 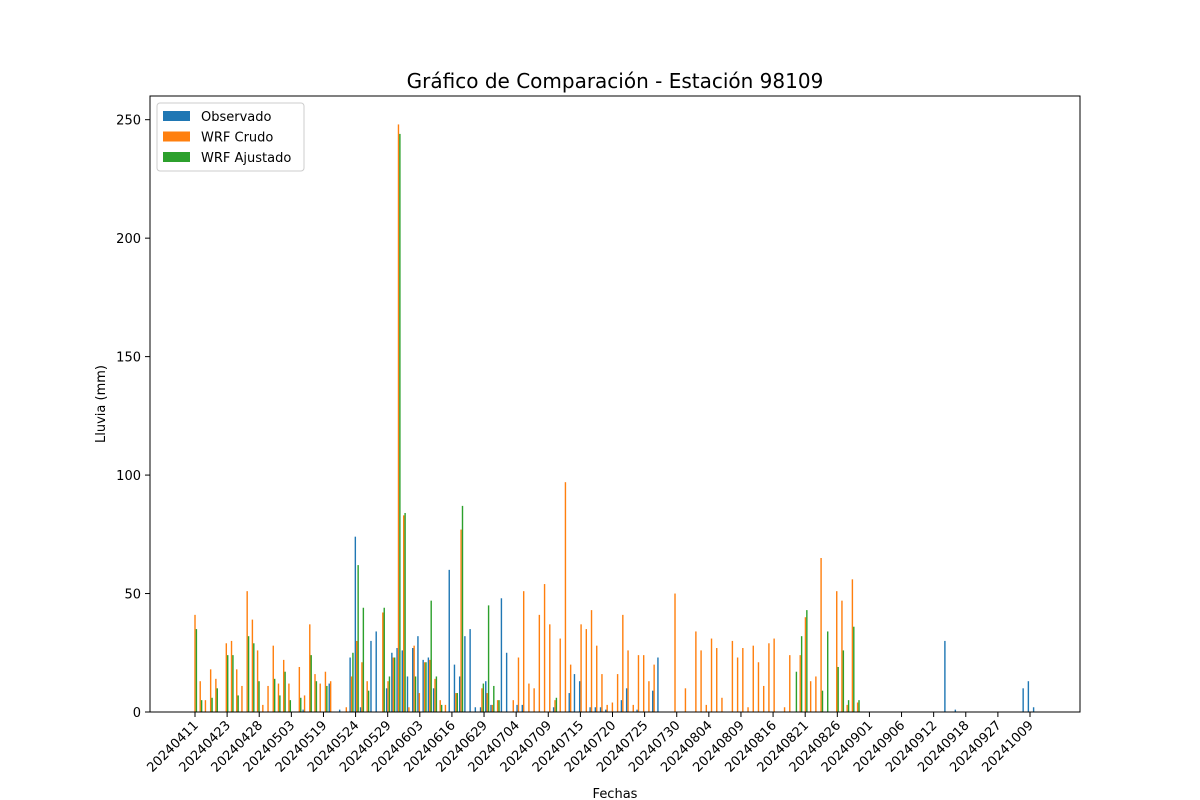 What do you see at coordinates (615, 81) in the screenshot?
I see `chart-title: Gráfico de Comparación - Estación 98109` at bounding box center [615, 81].